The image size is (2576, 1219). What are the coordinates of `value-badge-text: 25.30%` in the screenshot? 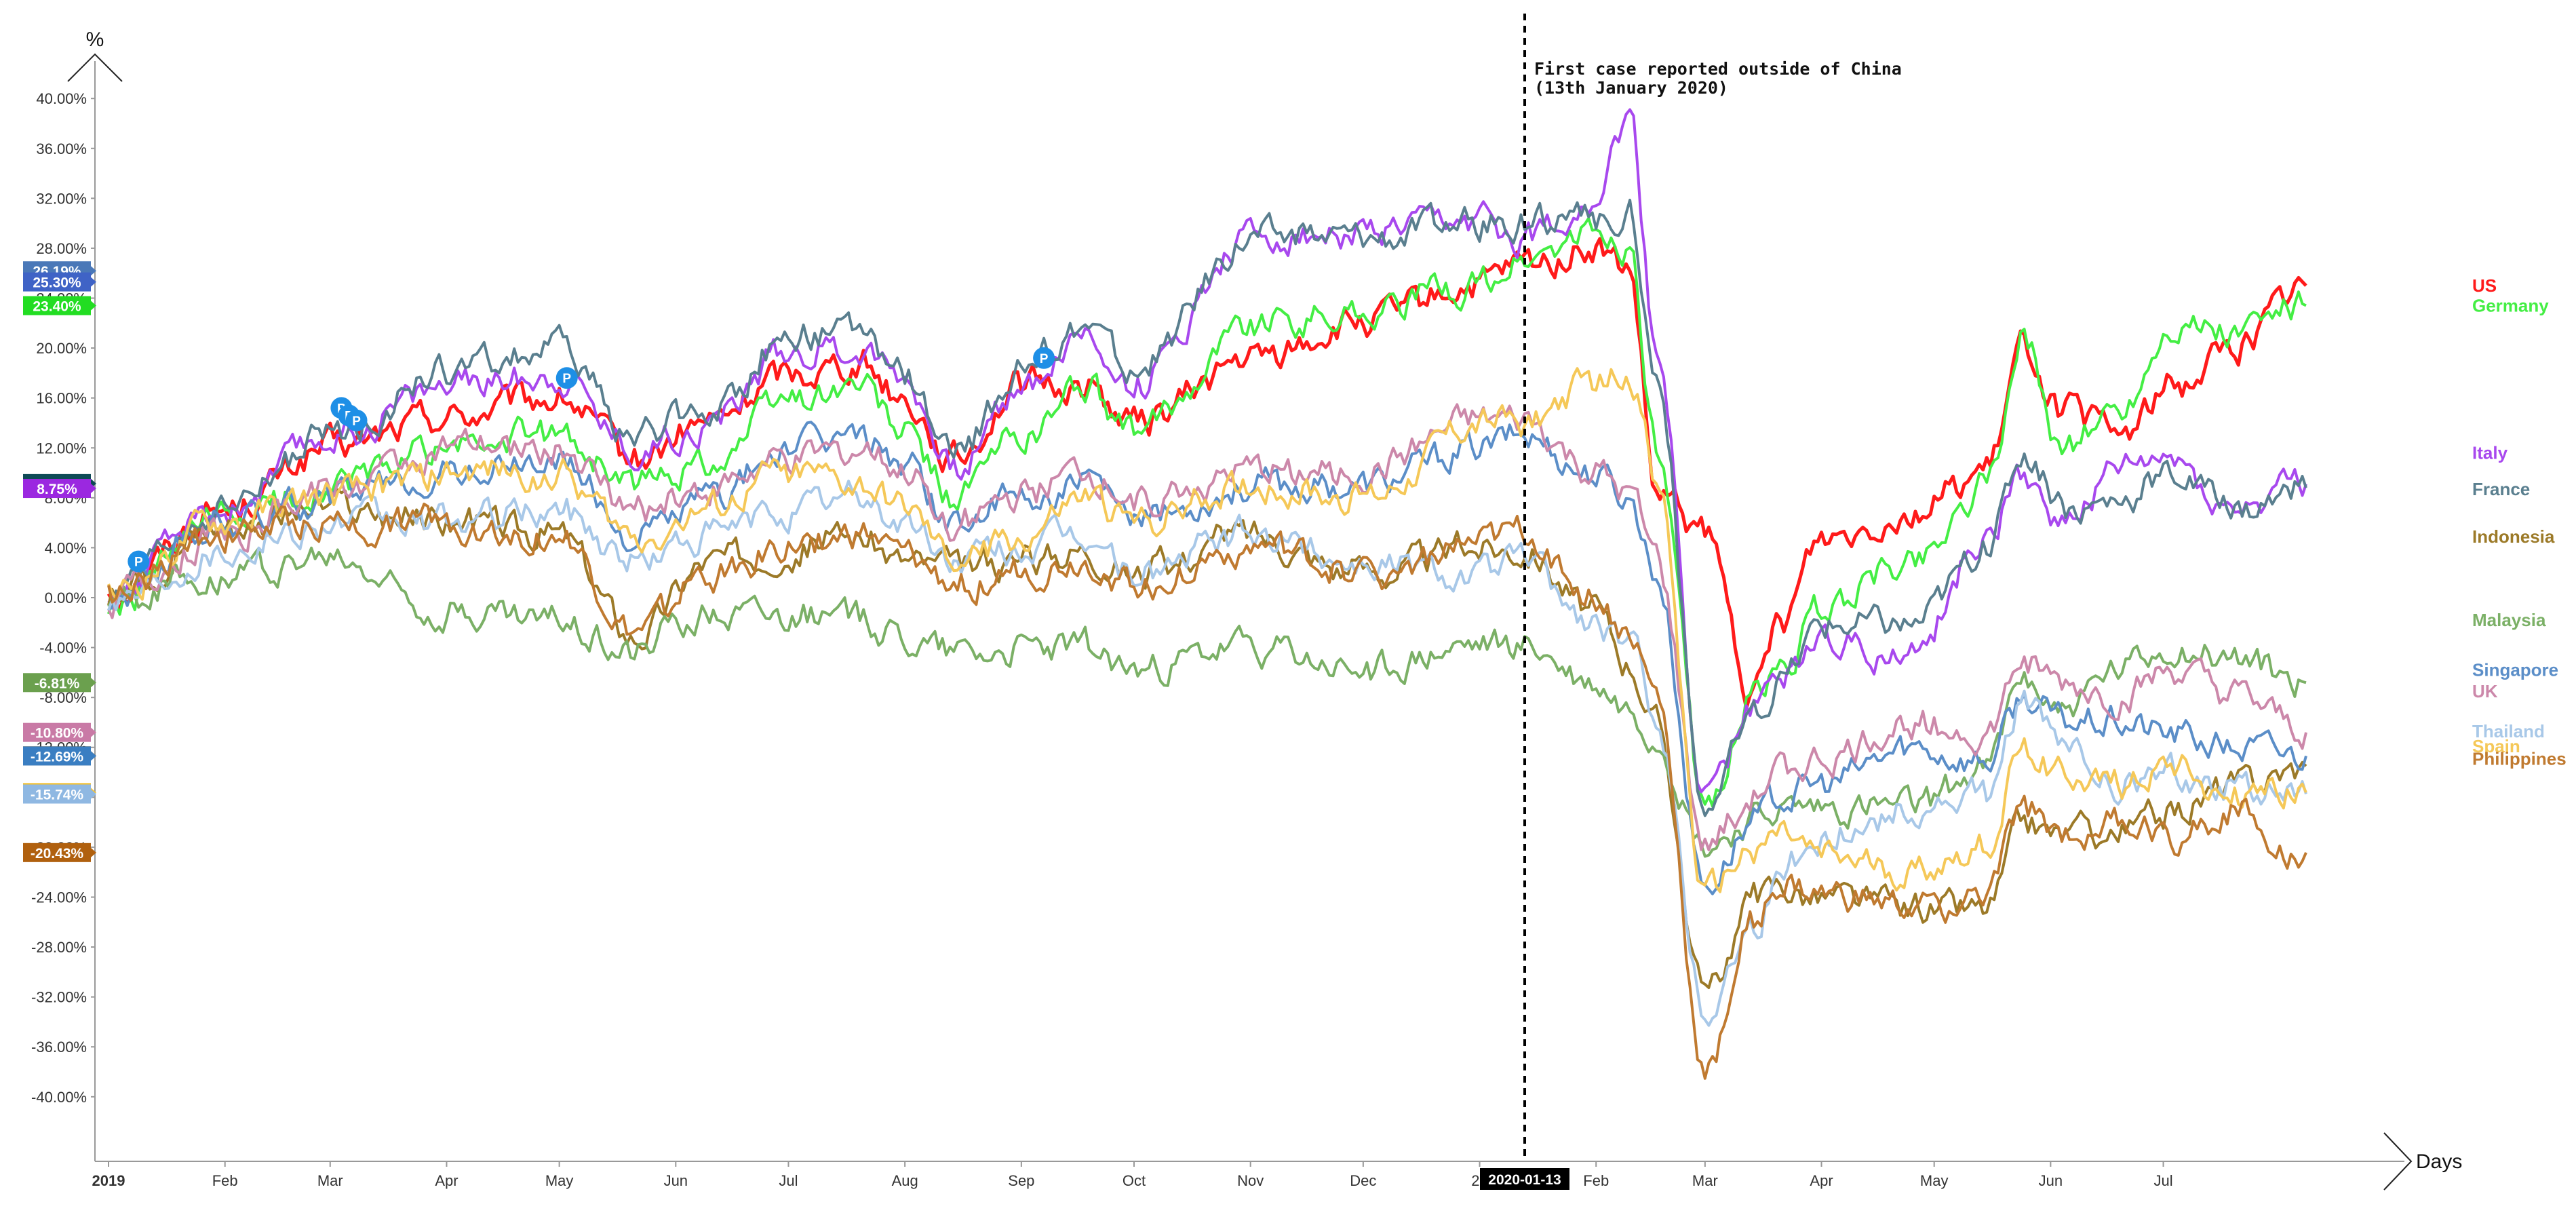 It's located at (57, 283).